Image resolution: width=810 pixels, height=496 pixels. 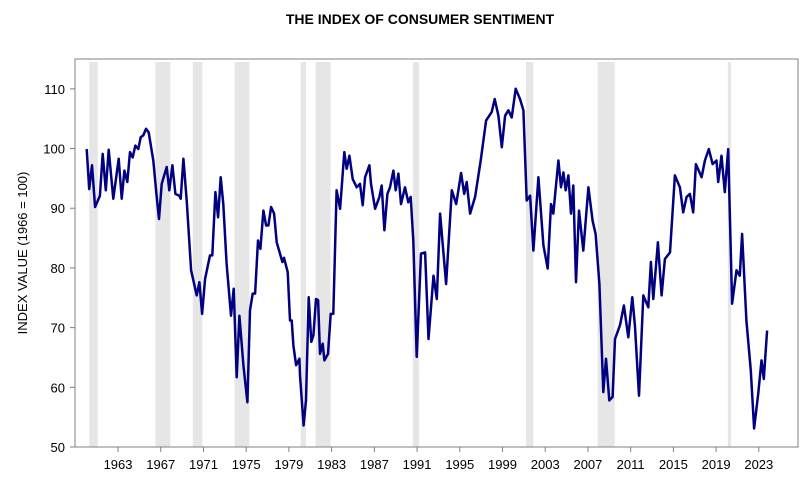 What do you see at coordinates (587, 464) in the screenshot?
I see `x-tick-label: 2007` at bounding box center [587, 464].